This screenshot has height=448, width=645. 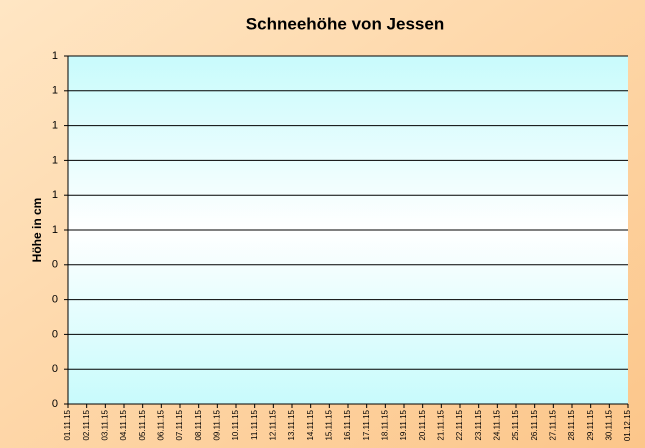 What do you see at coordinates (534, 424) in the screenshot?
I see `x-tick-label: 26.11.15` at bounding box center [534, 424].